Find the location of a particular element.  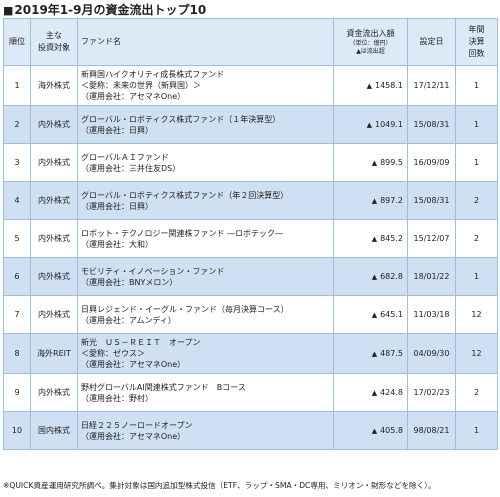

fund-name-cell: グローバル・ロボティクス株式ファンド（１年決算型） （運用会社：日興） is located at coordinates (205, 124).